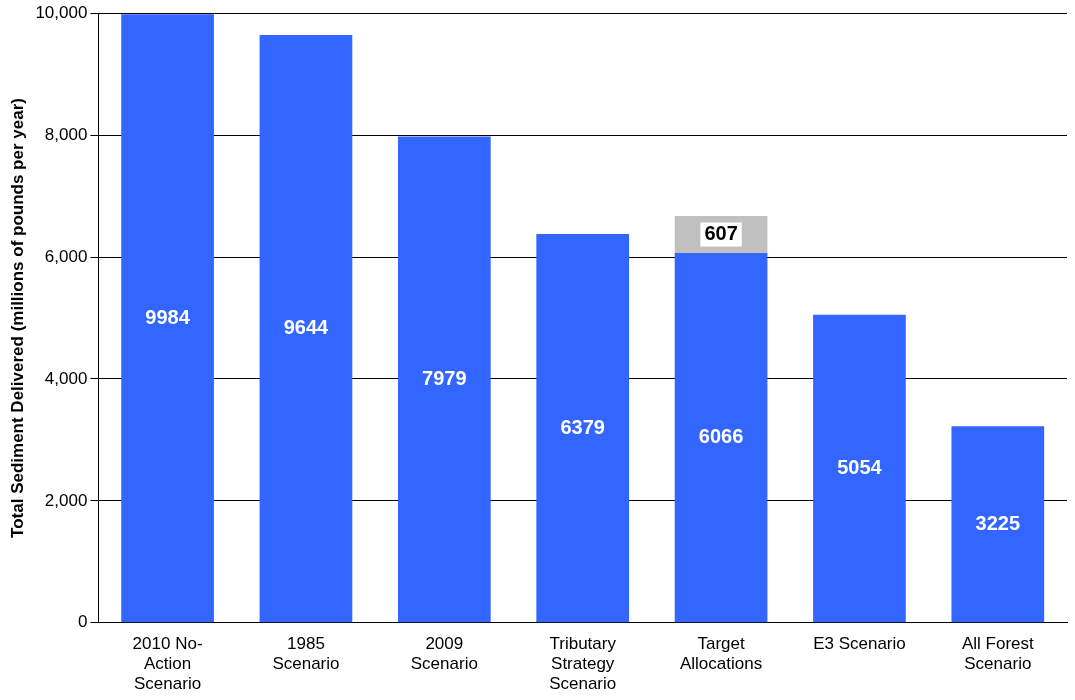  I want to click on data-label: 9644, so click(306, 327).